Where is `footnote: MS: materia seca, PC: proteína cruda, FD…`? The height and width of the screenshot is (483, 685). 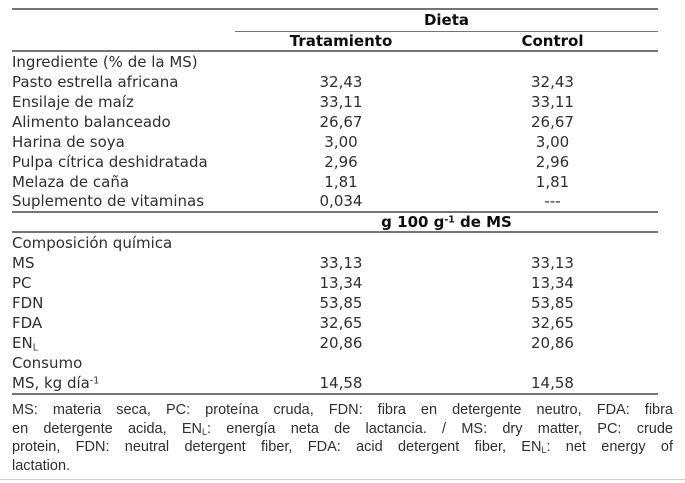
footnote: MS: materia seca, PC: proteína cruda, FD… is located at coordinates (342, 438).